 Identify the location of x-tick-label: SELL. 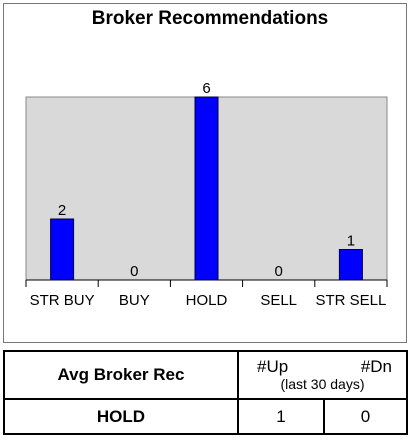
(279, 300).